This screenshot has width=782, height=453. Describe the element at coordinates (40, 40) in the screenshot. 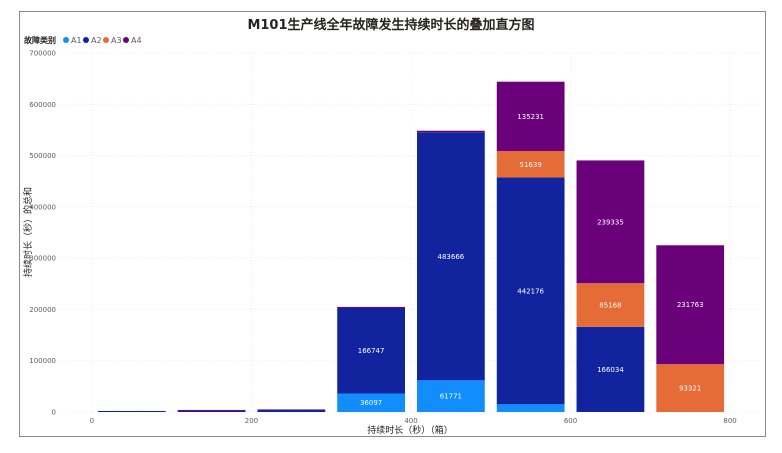

I see `legend-title: 故障类别` at that location.